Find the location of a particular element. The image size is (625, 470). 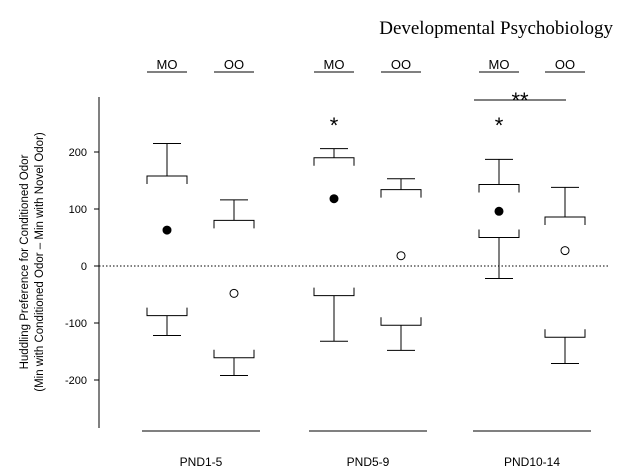

group-label: PND10-14 is located at coordinates (532, 462).